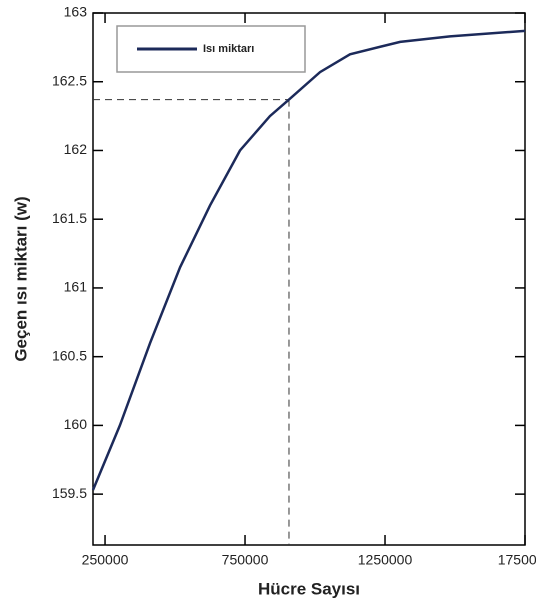 This screenshot has height=605, width=536. Describe the element at coordinates (76, 424) in the screenshot. I see `y-tick-label: 160` at that location.